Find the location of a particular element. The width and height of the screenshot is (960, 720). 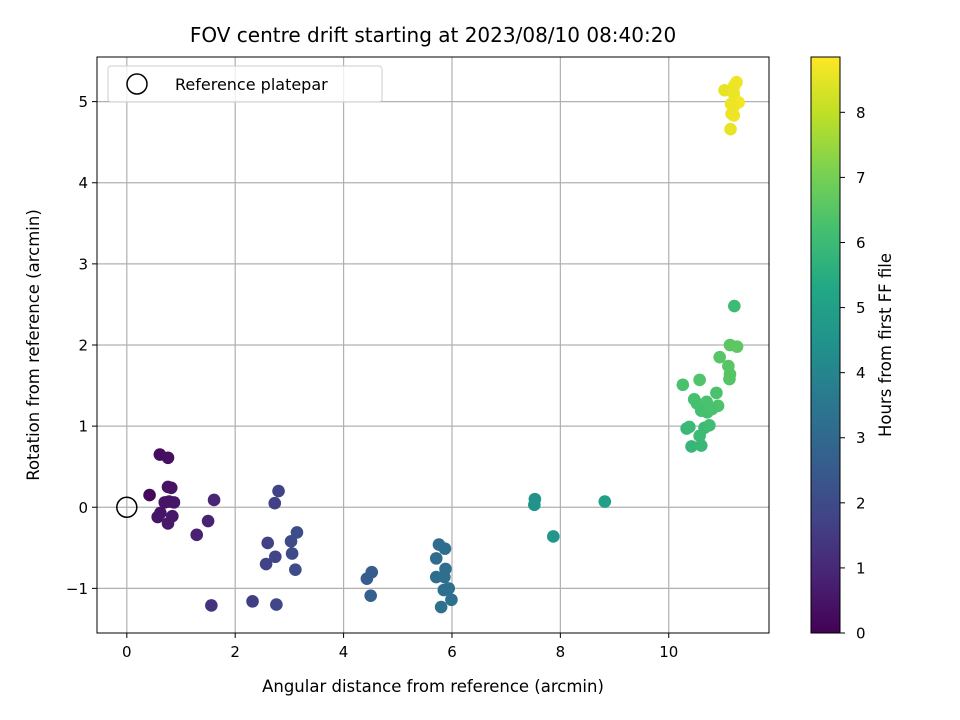

x-tick-label: 2 is located at coordinates (235, 652).